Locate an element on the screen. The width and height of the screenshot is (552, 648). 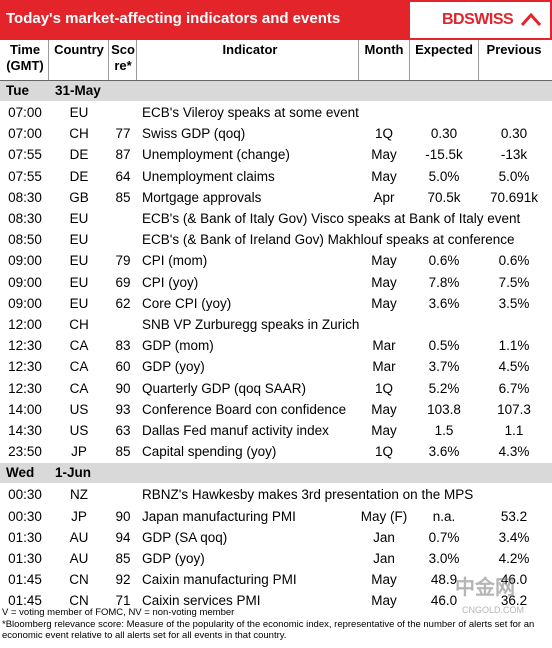
cell: GDP (yoy) is located at coordinates (173, 558).